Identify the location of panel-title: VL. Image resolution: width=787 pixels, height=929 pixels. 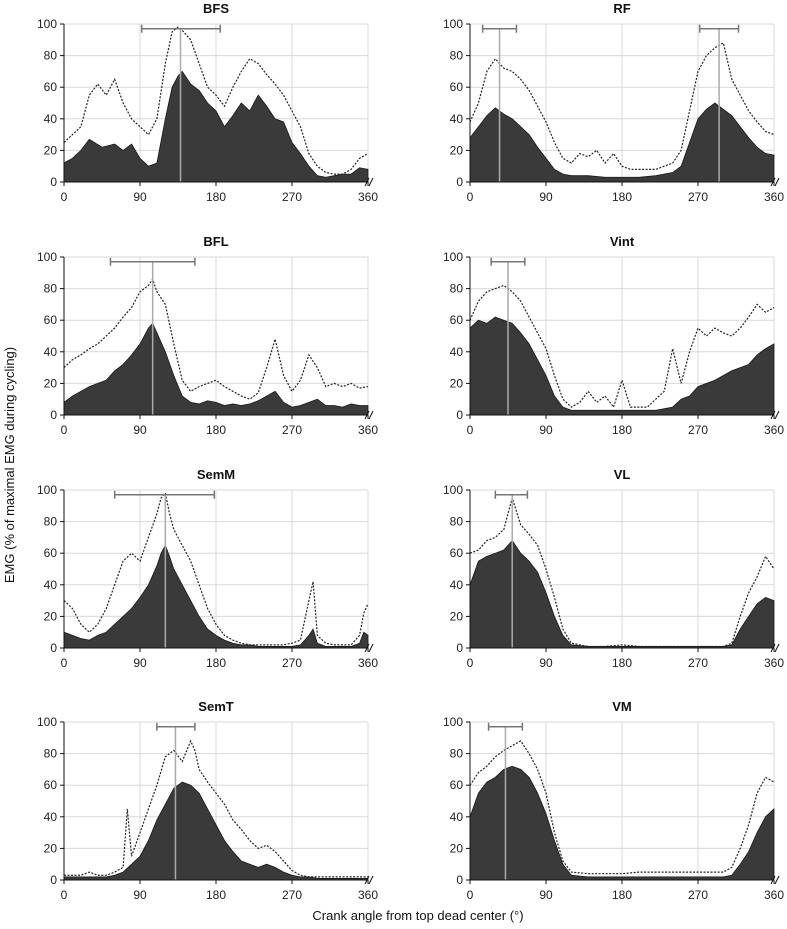
(622, 474).